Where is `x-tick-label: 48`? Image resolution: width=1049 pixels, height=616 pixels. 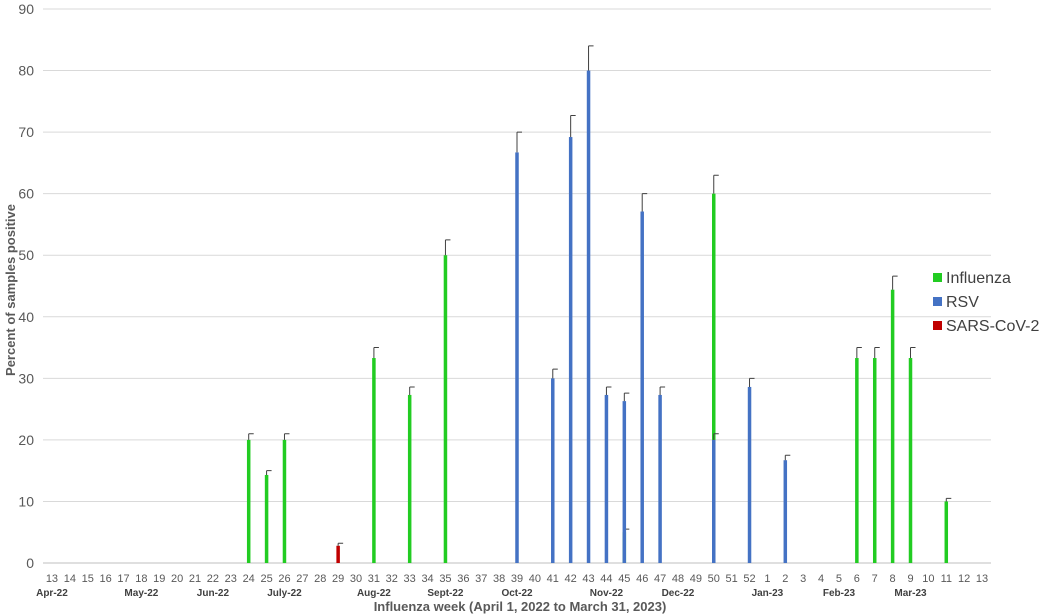
x-tick-label: 48 is located at coordinates (678, 579).